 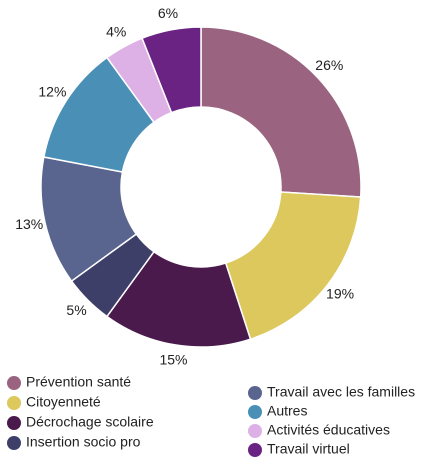 What do you see at coordinates (308, 449) in the screenshot?
I see `legend-label: Travail virtuel` at bounding box center [308, 449].